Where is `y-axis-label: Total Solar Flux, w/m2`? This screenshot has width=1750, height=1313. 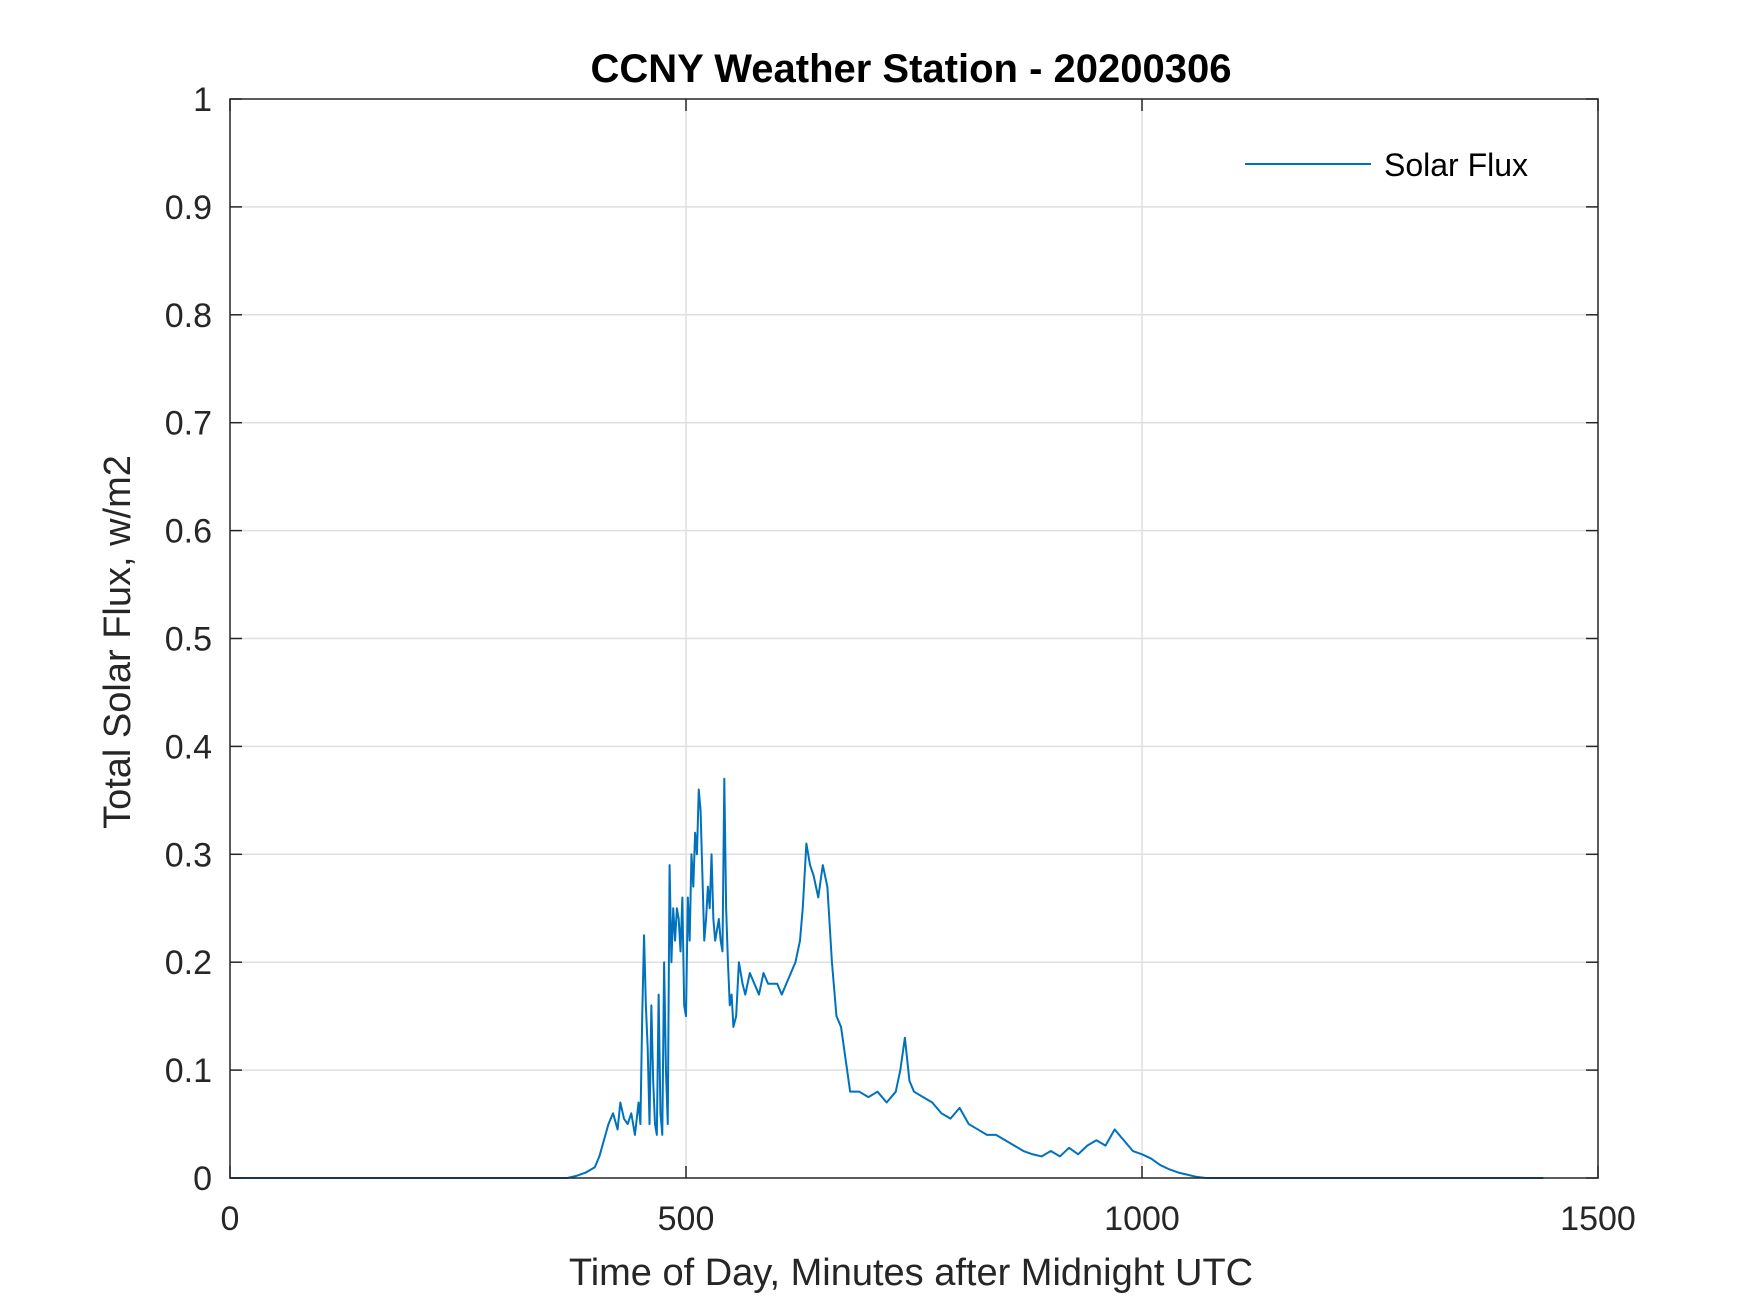
y-axis-label: Total Solar Flux, w/m2 is located at coordinates (118, 642).